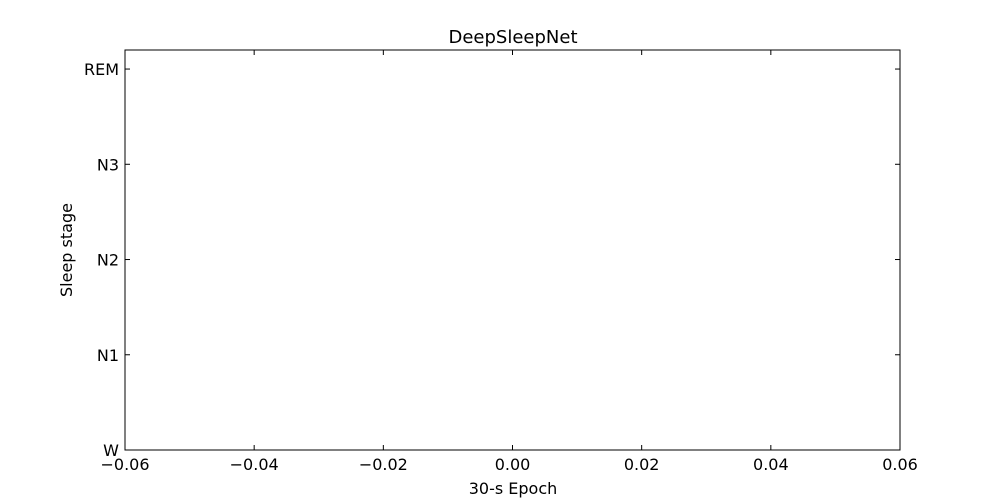 The height and width of the screenshot is (500, 1000). Describe the element at coordinates (101, 69) in the screenshot. I see `y-tick-label: REM` at that location.